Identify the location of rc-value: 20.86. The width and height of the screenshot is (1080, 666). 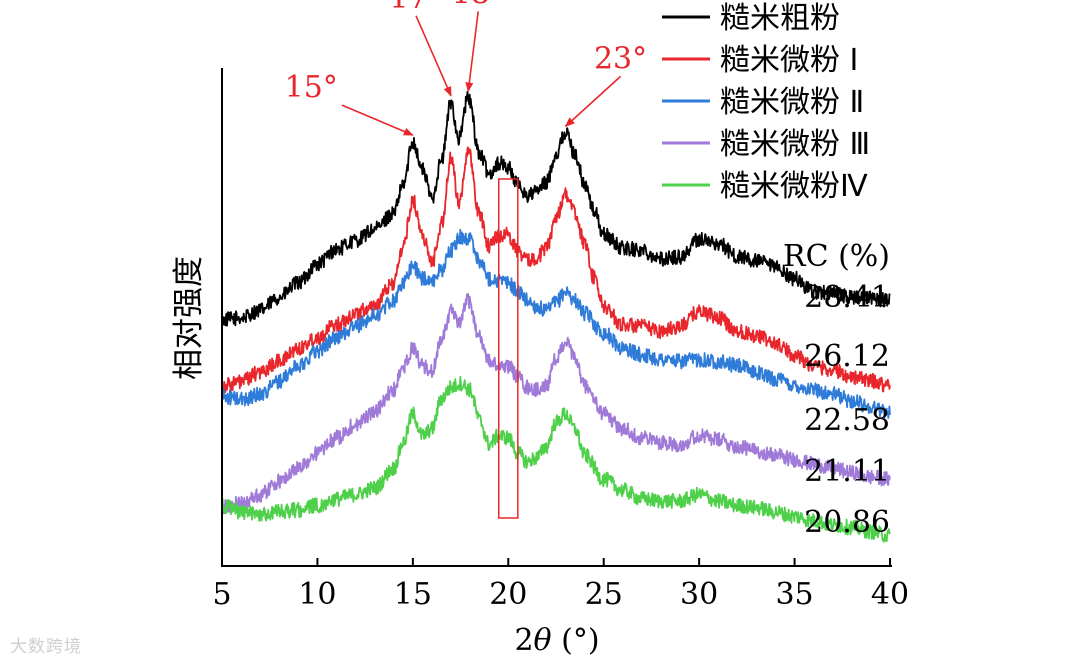
(847, 522).